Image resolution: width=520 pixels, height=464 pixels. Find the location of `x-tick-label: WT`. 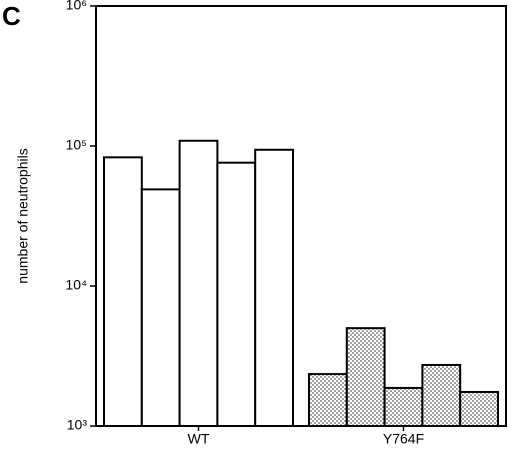

x-tick-label: WT is located at coordinates (199, 439).